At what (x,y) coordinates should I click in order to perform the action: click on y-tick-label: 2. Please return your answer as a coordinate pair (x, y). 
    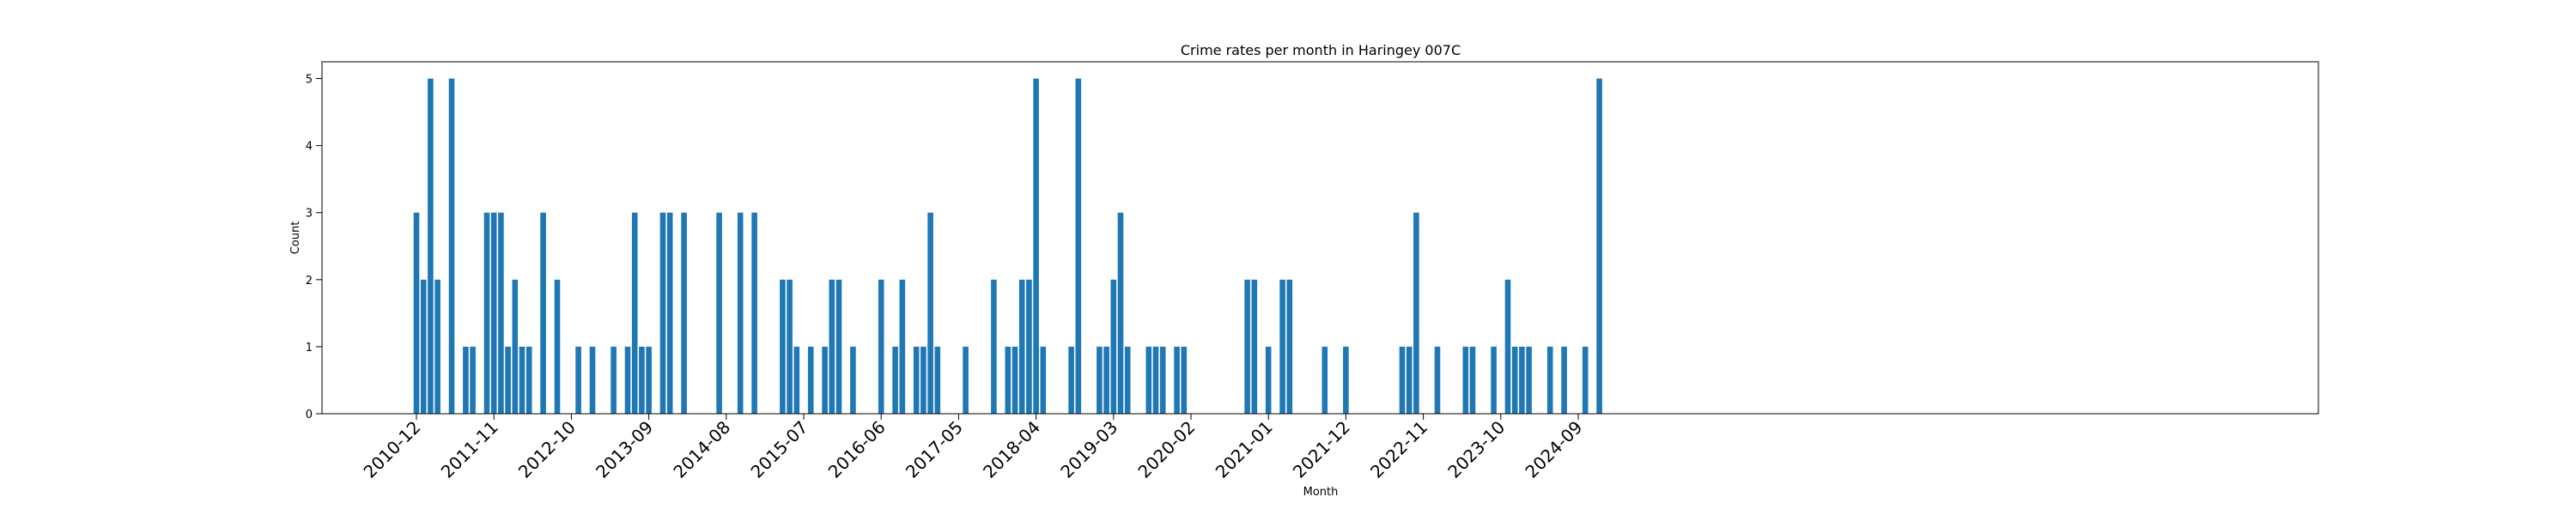
    Looking at the image, I should click on (310, 281).